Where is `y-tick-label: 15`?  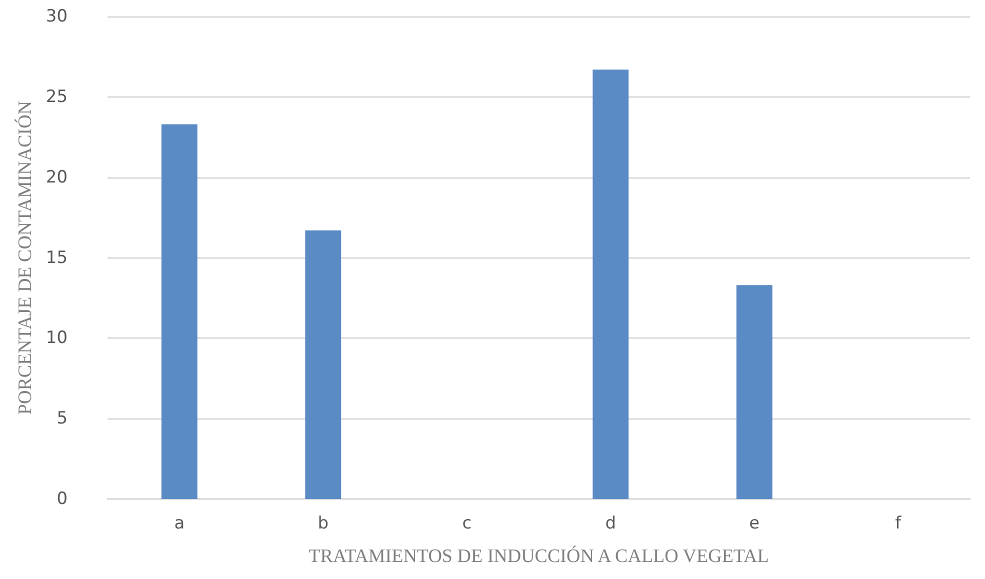 y-tick-label: 15 is located at coordinates (57, 258).